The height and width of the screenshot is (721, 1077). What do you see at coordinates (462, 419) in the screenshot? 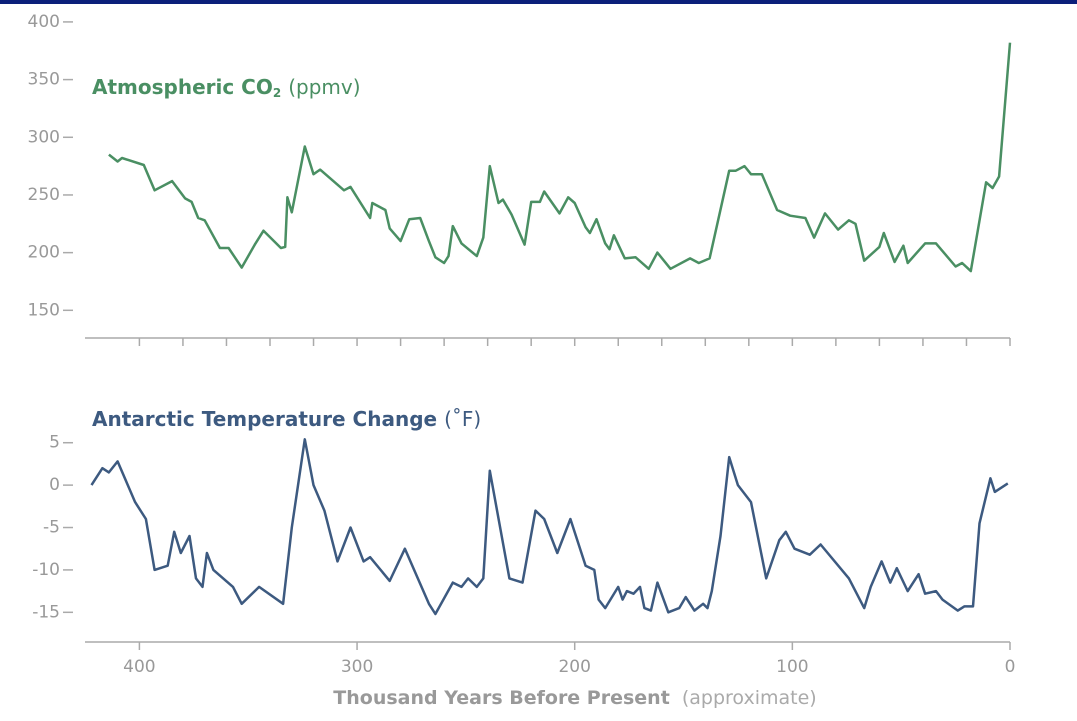
I see `title-unit: (˚F)` at bounding box center [462, 419].